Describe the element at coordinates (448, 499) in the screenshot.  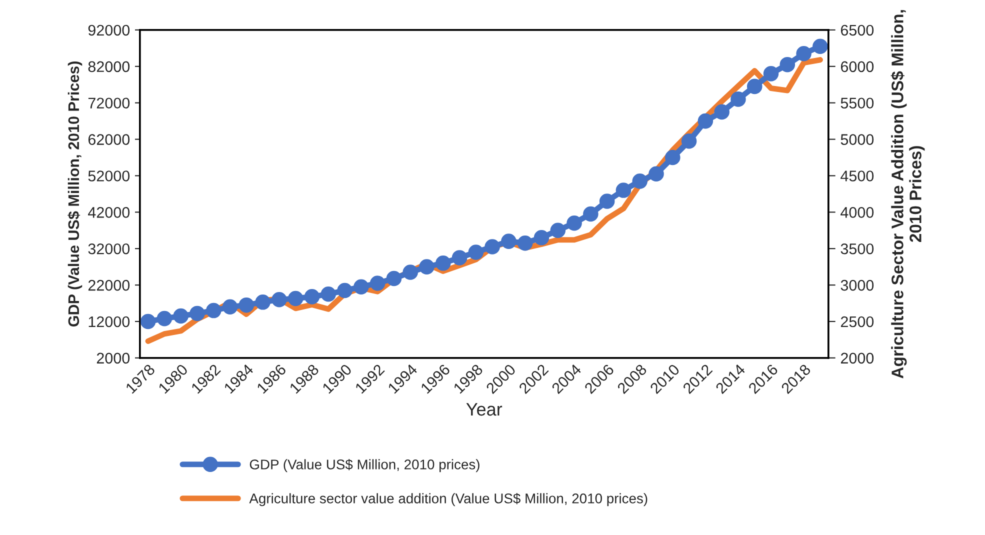
I see `legend-label: Agriculture sector value addition (Value US$ Million, 2010 prices)` at that location.